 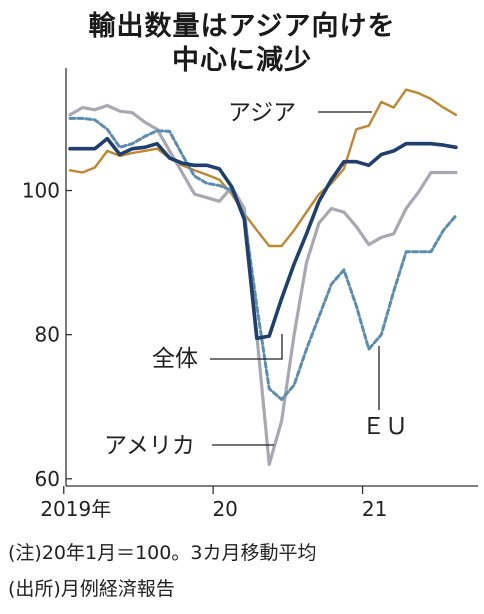 I want to click on y-tick-label: 80, so click(x=47, y=335).